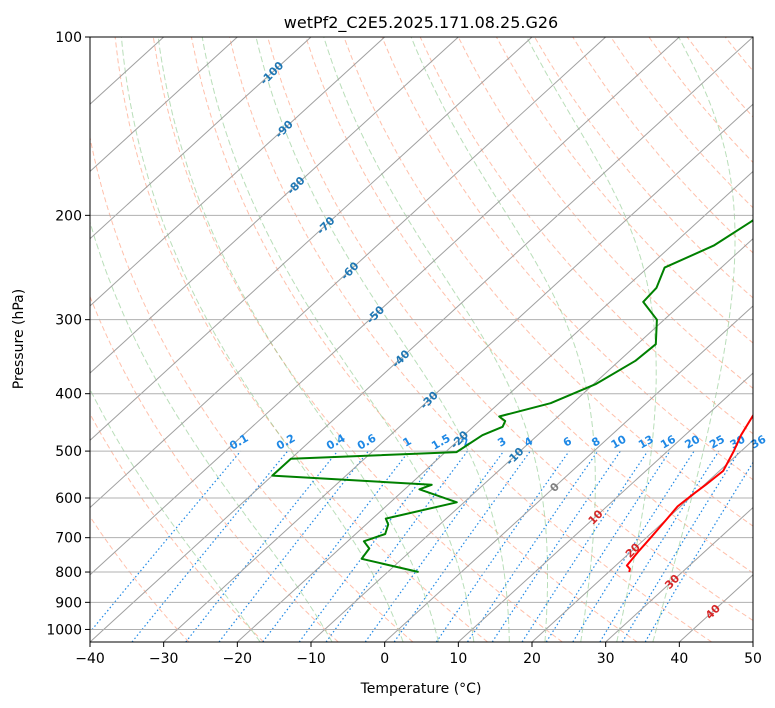  What do you see at coordinates (68, 573) in the screenshot?
I see `y-tick-label: 800` at bounding box center [68, 573].